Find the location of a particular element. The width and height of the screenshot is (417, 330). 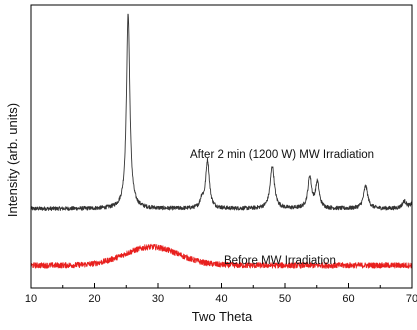

x-tick-label: 10 is located at coordinates (31, 299).